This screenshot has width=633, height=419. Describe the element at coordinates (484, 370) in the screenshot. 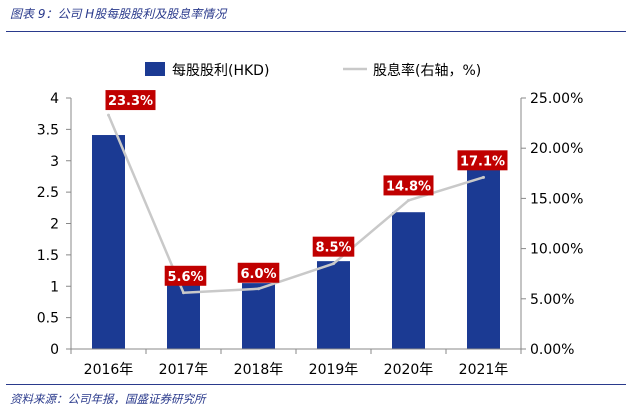

I see `x-tick-label: 2021年` at that location.